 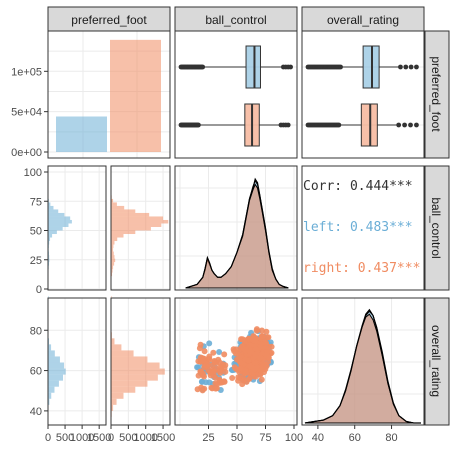 What do you see at coordinates (236, 361) in the screenshot?
I see `panel-scatter-border` at bounding box center [236, 361].